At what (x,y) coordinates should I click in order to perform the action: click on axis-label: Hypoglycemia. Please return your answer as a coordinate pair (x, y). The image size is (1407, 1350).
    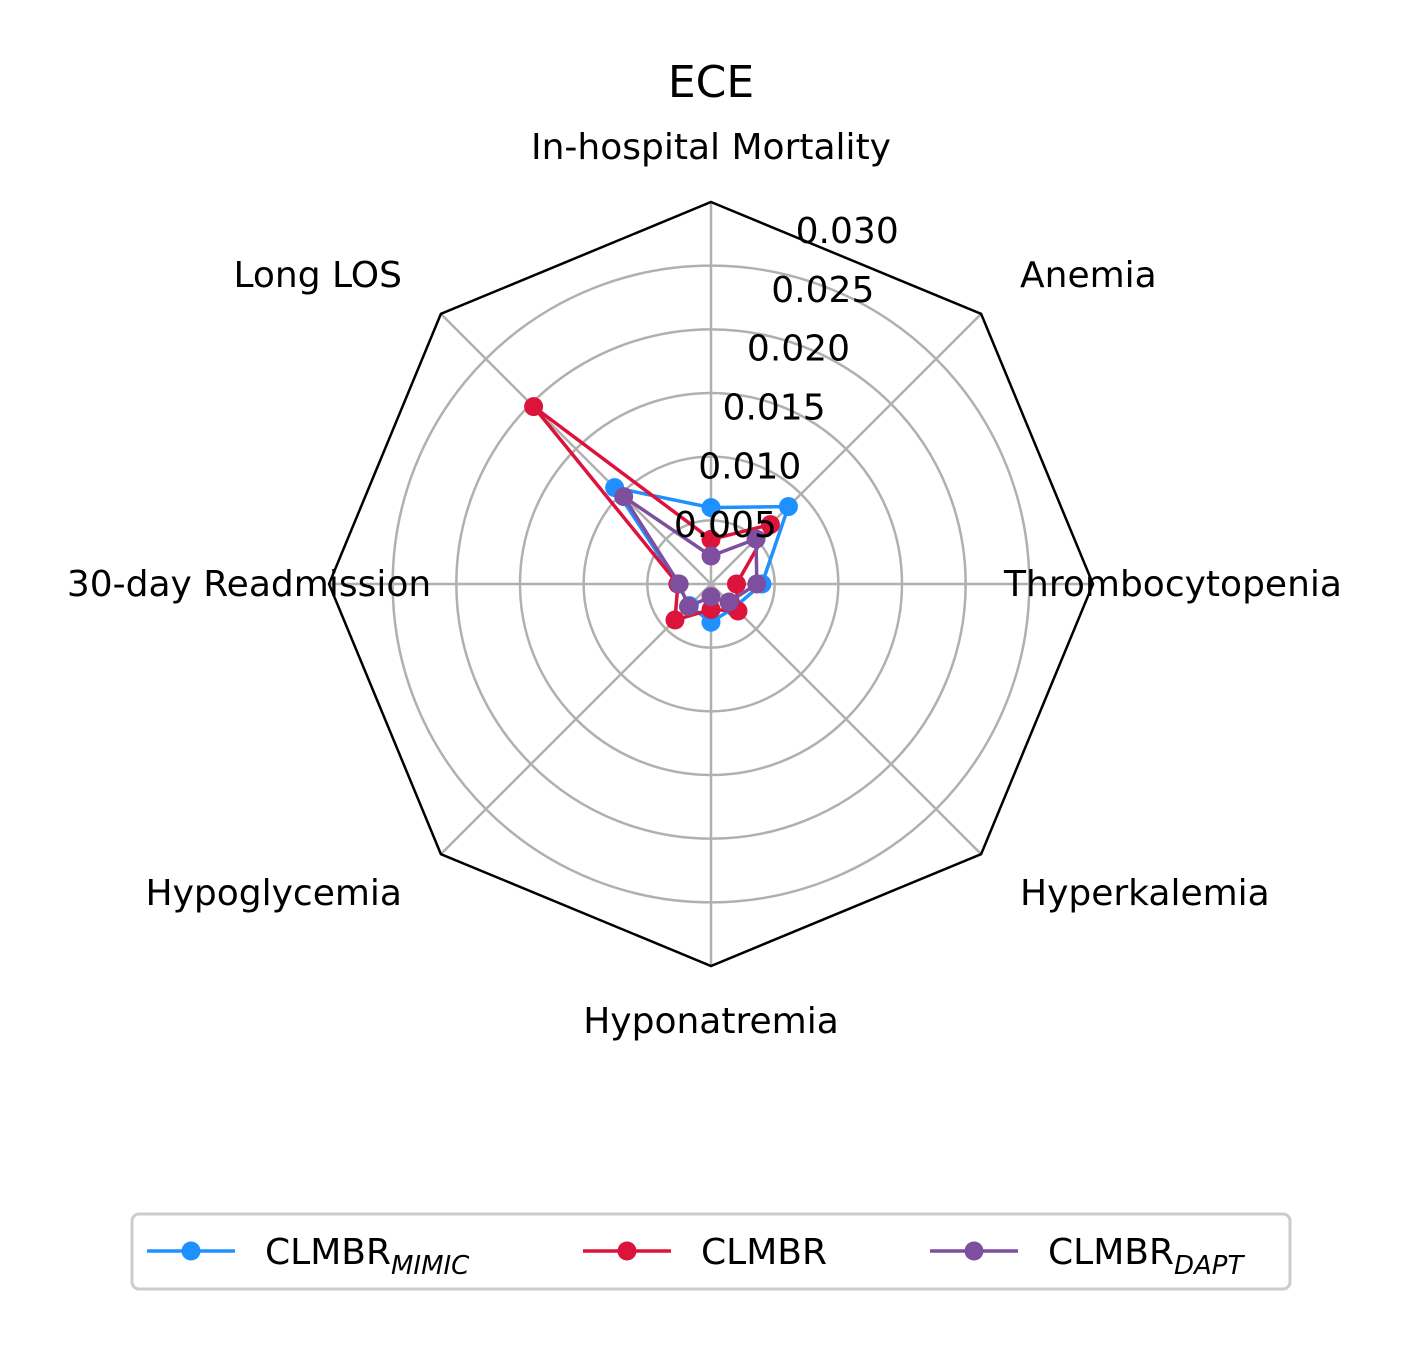
    Looking at the image, I should click on (274, 893).